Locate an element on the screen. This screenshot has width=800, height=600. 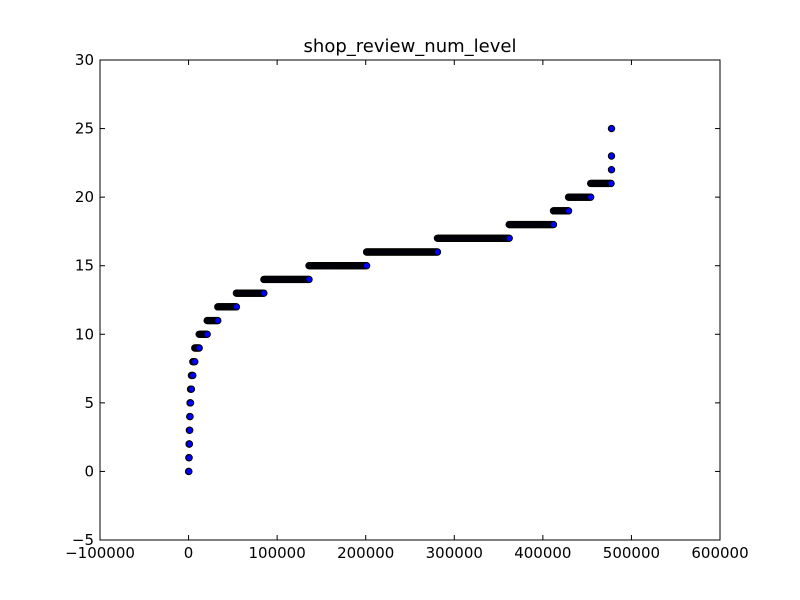
y-tick-label: 0 is located at coordinates (89, 471).